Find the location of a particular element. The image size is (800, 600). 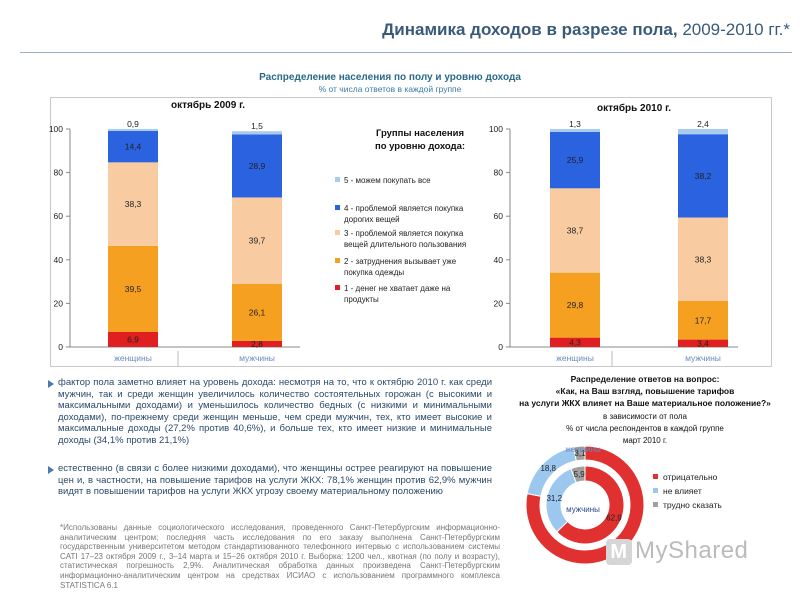

data-label: 2,8 is located at coordinates (257, 344).